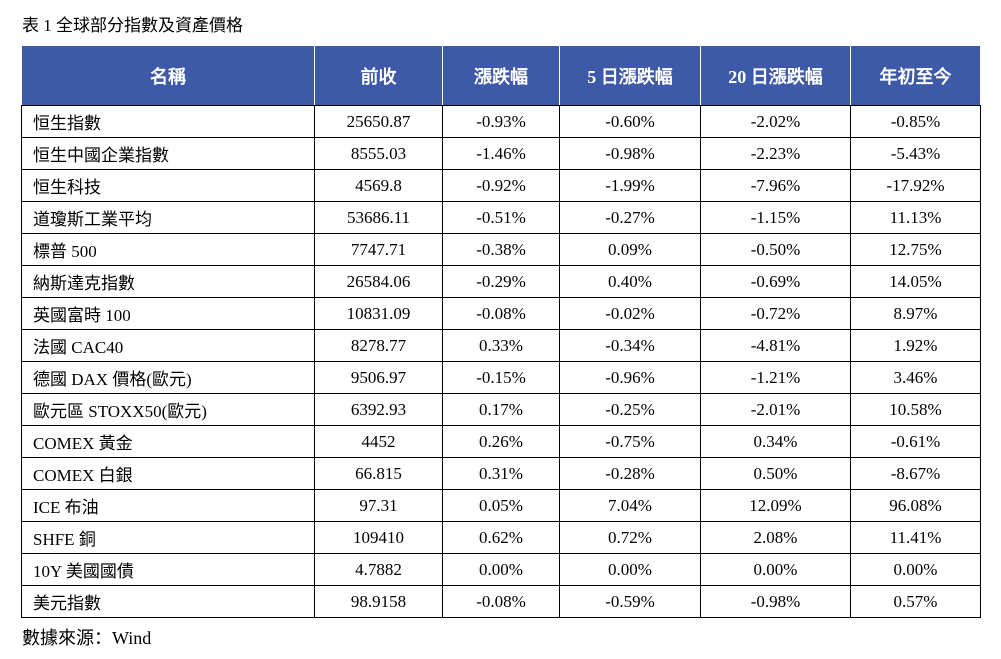  What do you see at coordinates (915, 569) in the screenshot?
I see `cell-ytd: 0.00%` at bounding box center [915, 569].